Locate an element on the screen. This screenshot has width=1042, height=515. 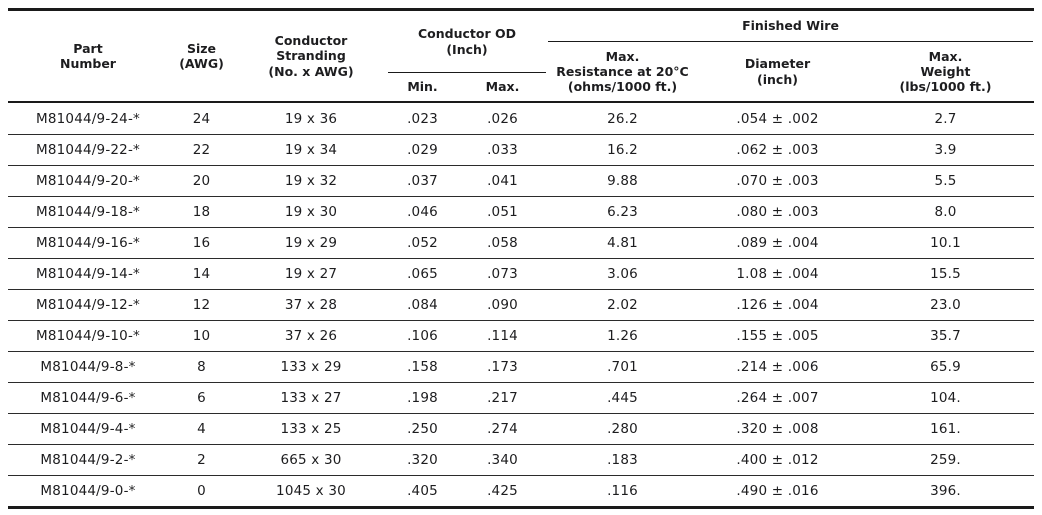
cell-stranding: 37 x 26 is located at coordinates (311, 336).